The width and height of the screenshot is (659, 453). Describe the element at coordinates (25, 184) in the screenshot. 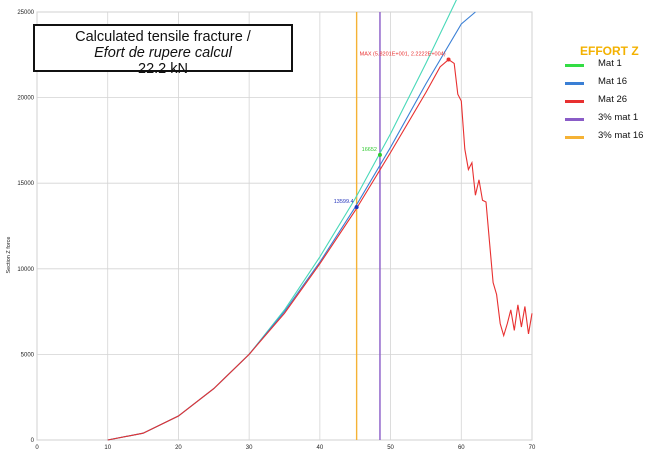

I see `y-tick-label: 15000` at that location.